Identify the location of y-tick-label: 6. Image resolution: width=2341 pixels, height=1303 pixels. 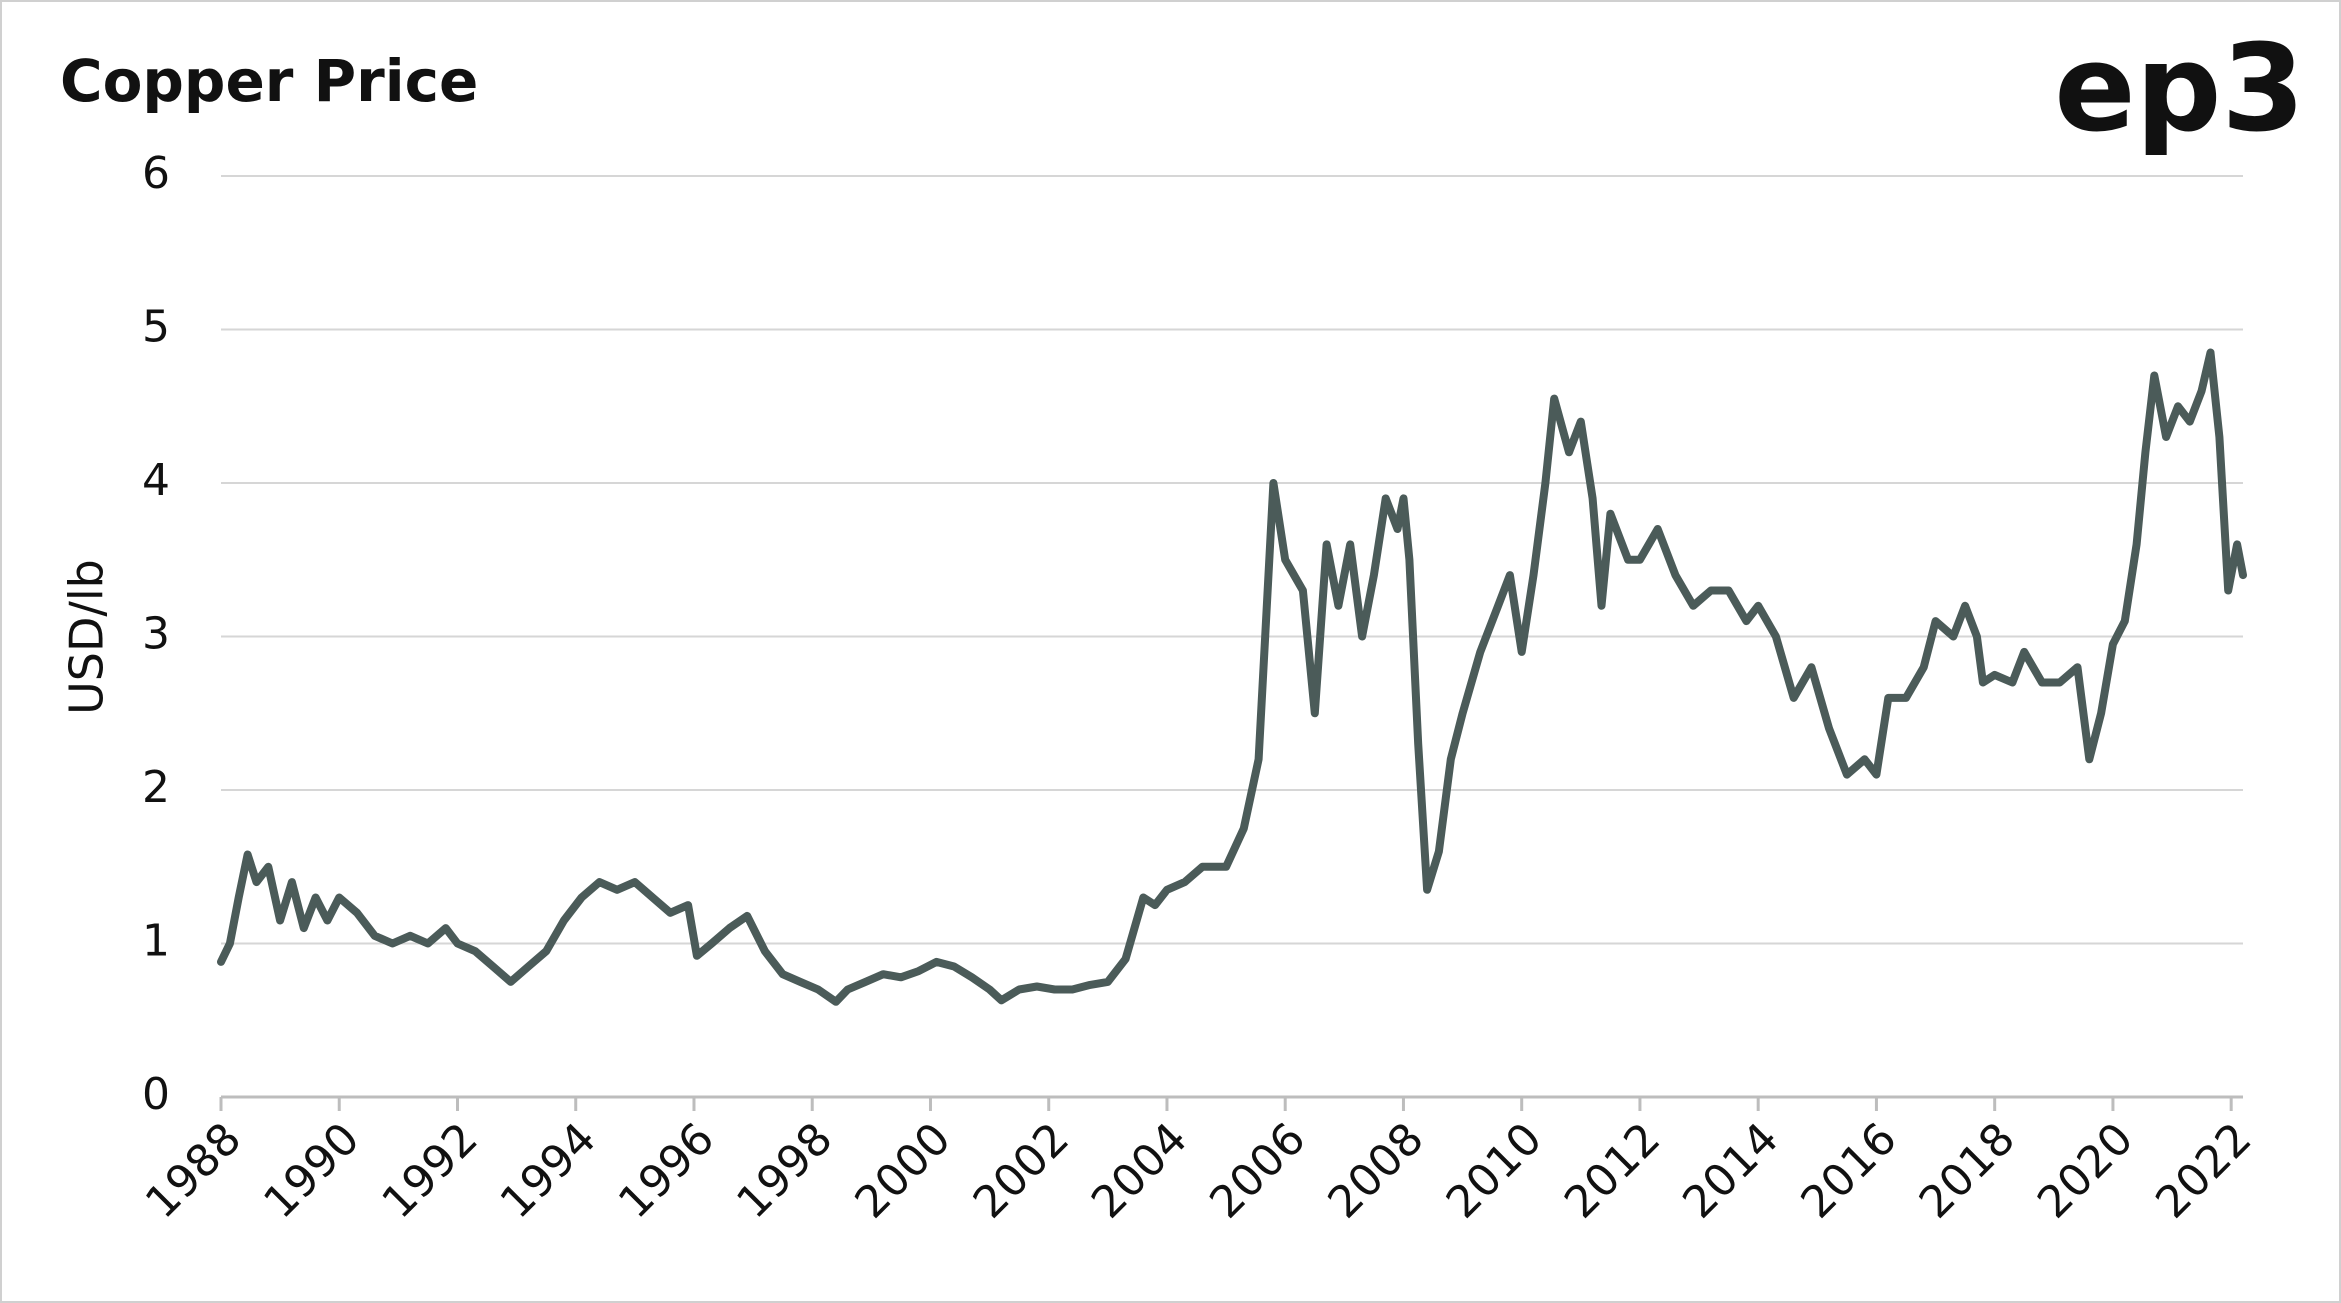
(156, 173).